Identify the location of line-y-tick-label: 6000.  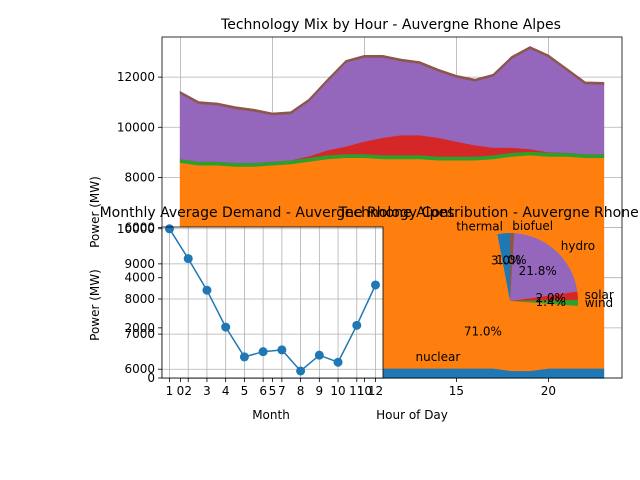
(139, 369).